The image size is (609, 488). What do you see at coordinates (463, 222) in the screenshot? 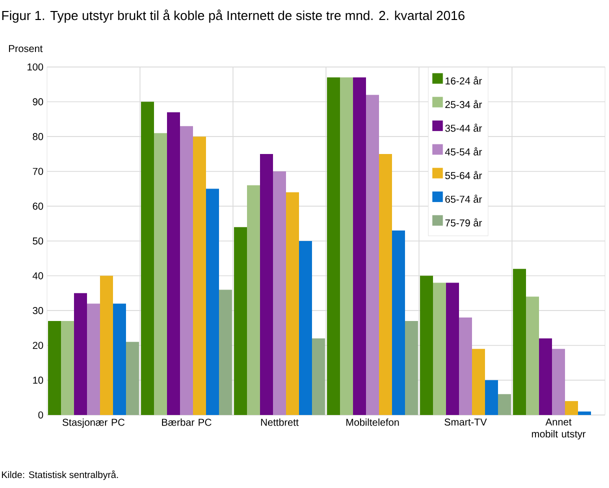
I see `legend-label: 75-79 år` at bounding box center [463, 222].